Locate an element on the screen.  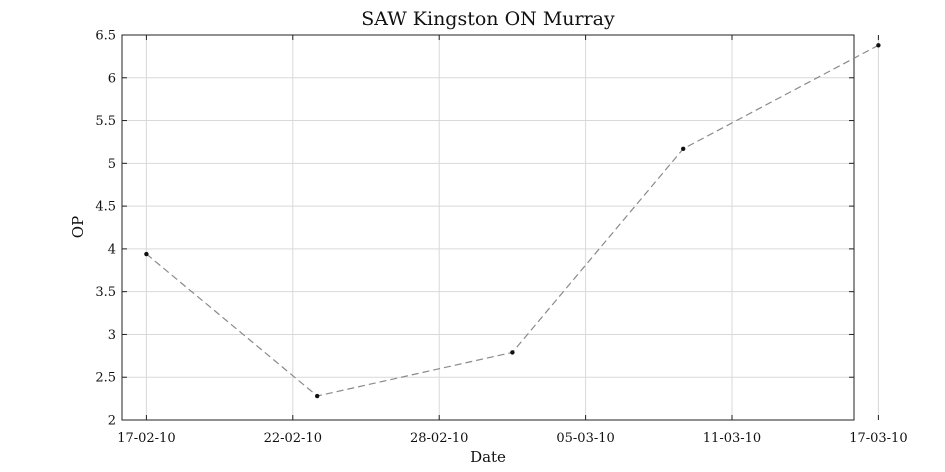
y-tick-label: 4.5 is located at coordinates (105, 207).